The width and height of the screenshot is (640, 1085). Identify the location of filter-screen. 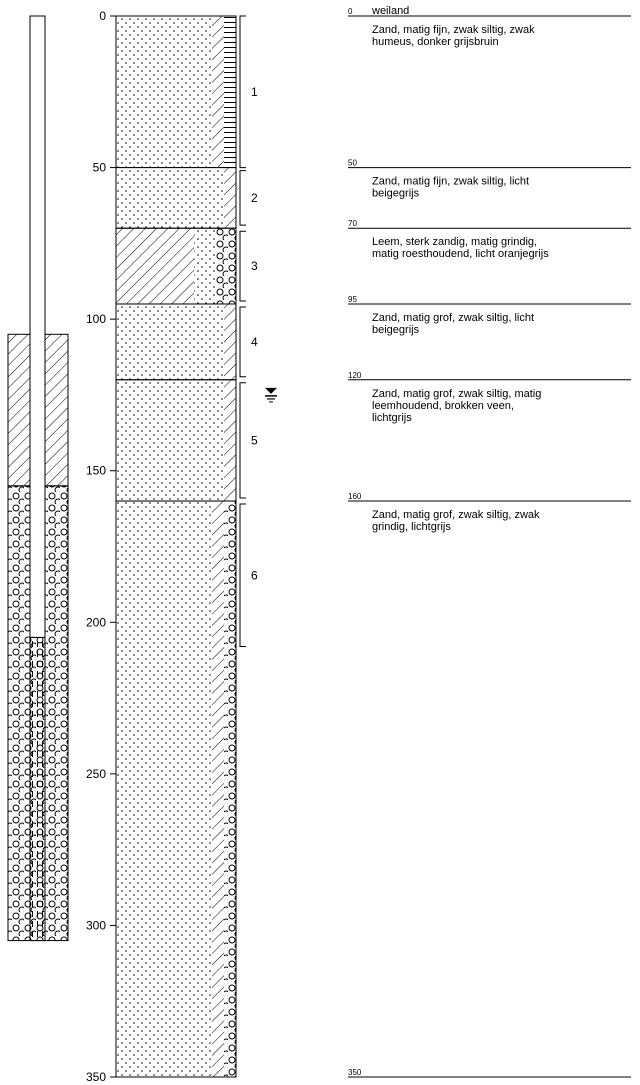
(37, 789).